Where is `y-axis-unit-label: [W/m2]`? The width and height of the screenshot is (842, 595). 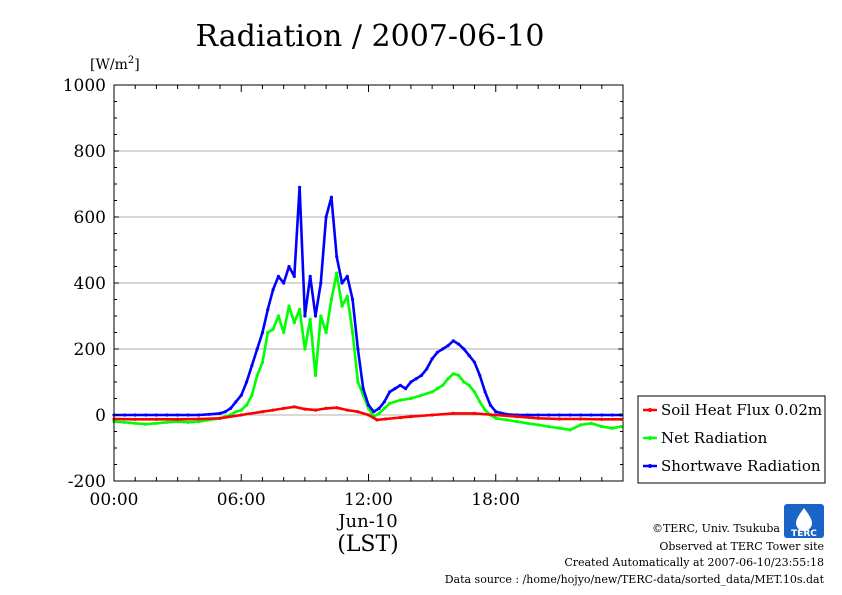
y-axis-unit-label: [W/m2] is located at coordinates (115, 64).